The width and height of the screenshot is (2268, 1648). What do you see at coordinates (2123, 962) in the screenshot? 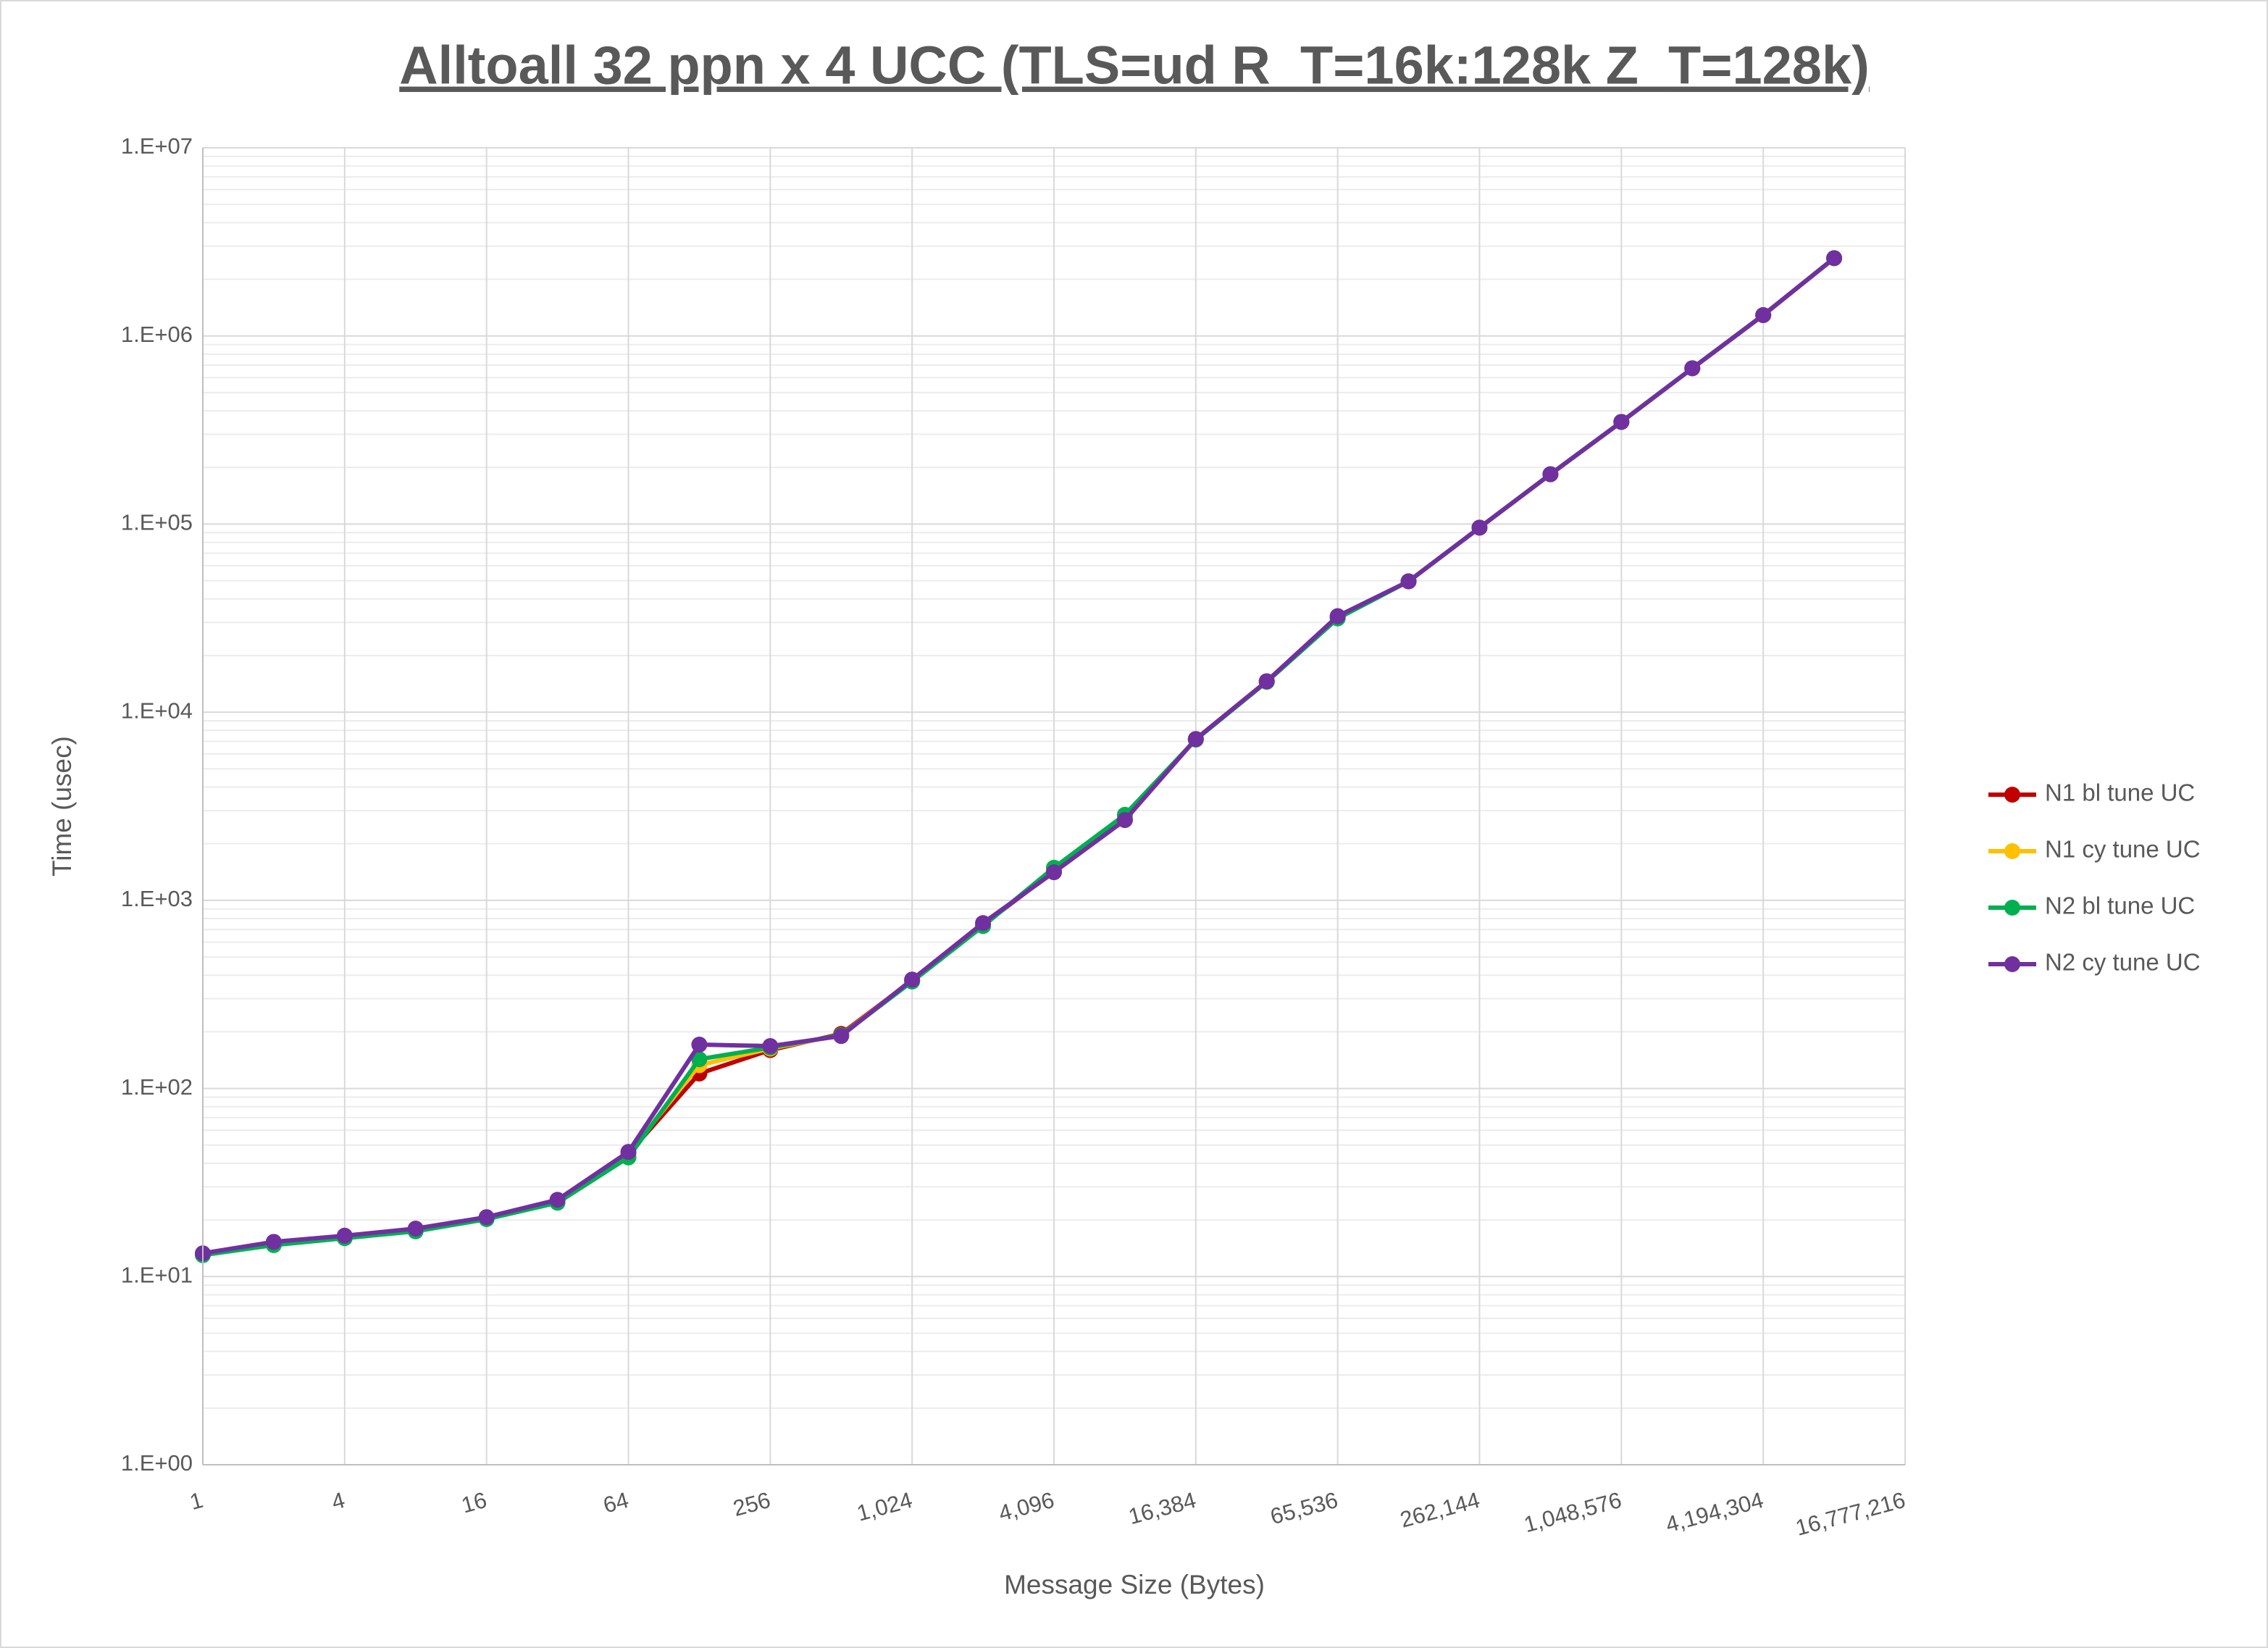
I see `legend-label: N2 cy tune UC` at bounding box center [2123, 962].